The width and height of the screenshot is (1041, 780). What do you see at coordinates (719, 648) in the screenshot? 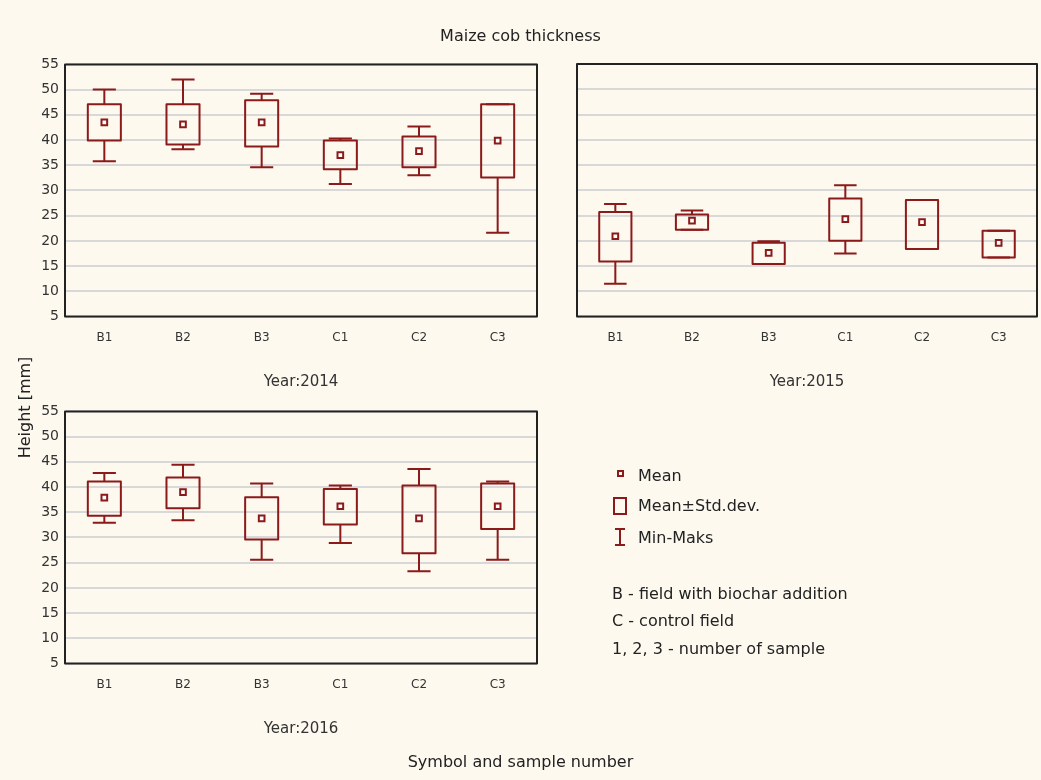
I see `text: 1, 2, 3 - number of sample` at bounding box center [719, 648].